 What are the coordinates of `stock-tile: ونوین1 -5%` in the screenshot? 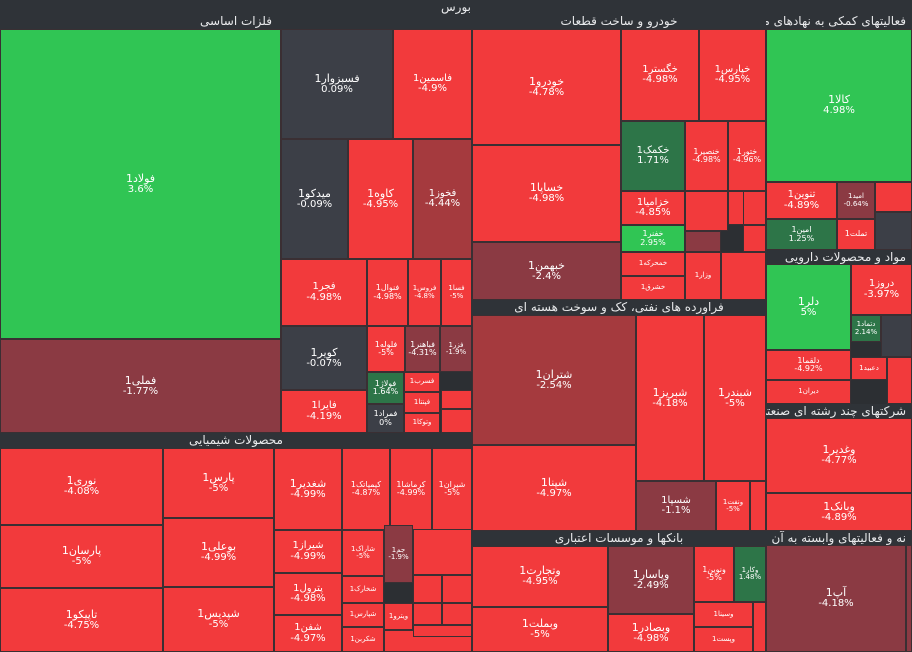 It's located at (714, 574).